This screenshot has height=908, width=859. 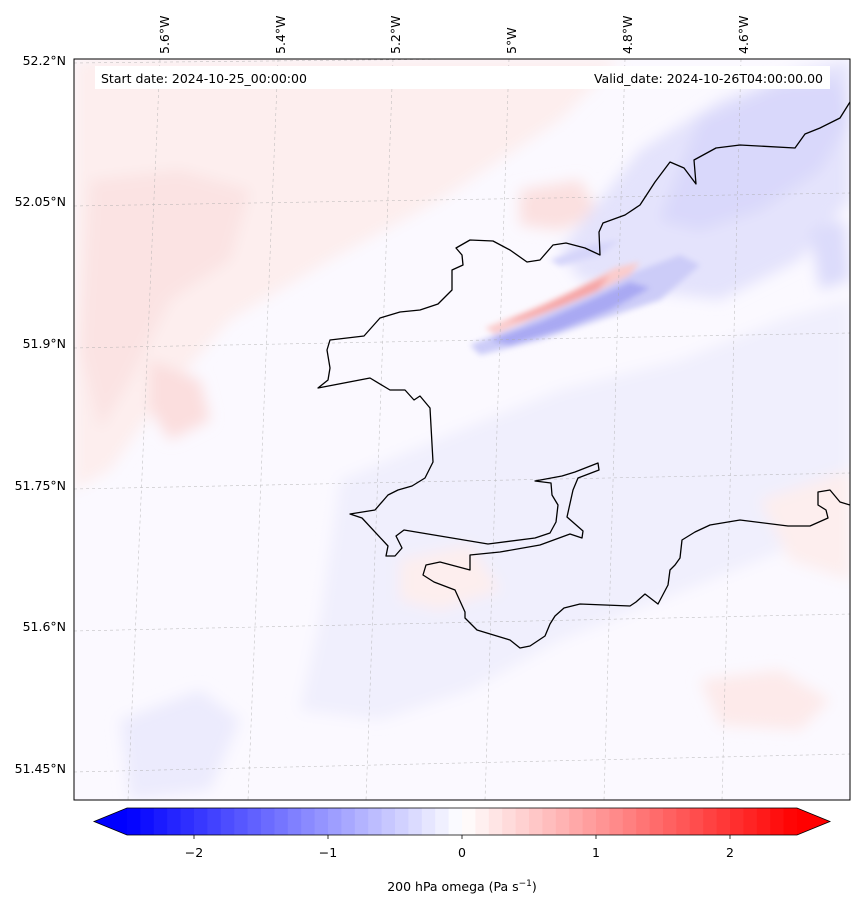 What do you see at coordinates (462, 77) in the screenshot?
I see `info-box` at bounding box center [462, 77].